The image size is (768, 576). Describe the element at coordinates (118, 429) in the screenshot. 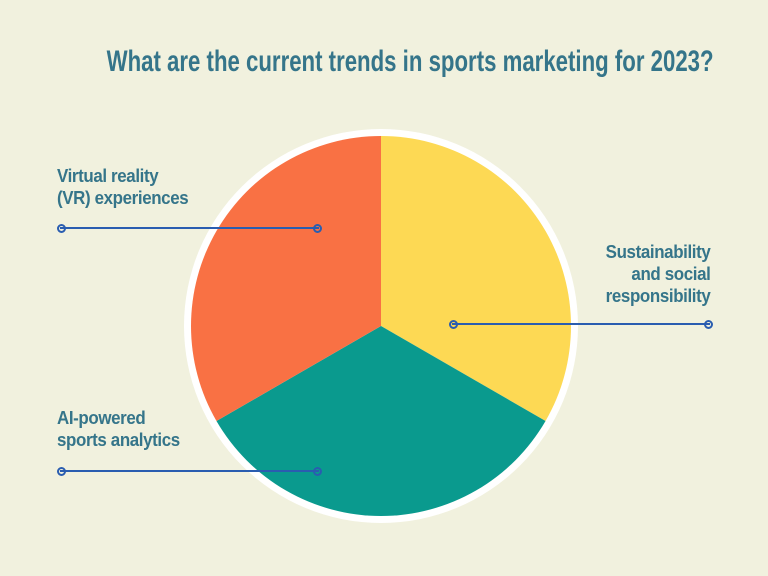

I see `slice-label-ai-analytics: AI-powered sports analytics` at that location.